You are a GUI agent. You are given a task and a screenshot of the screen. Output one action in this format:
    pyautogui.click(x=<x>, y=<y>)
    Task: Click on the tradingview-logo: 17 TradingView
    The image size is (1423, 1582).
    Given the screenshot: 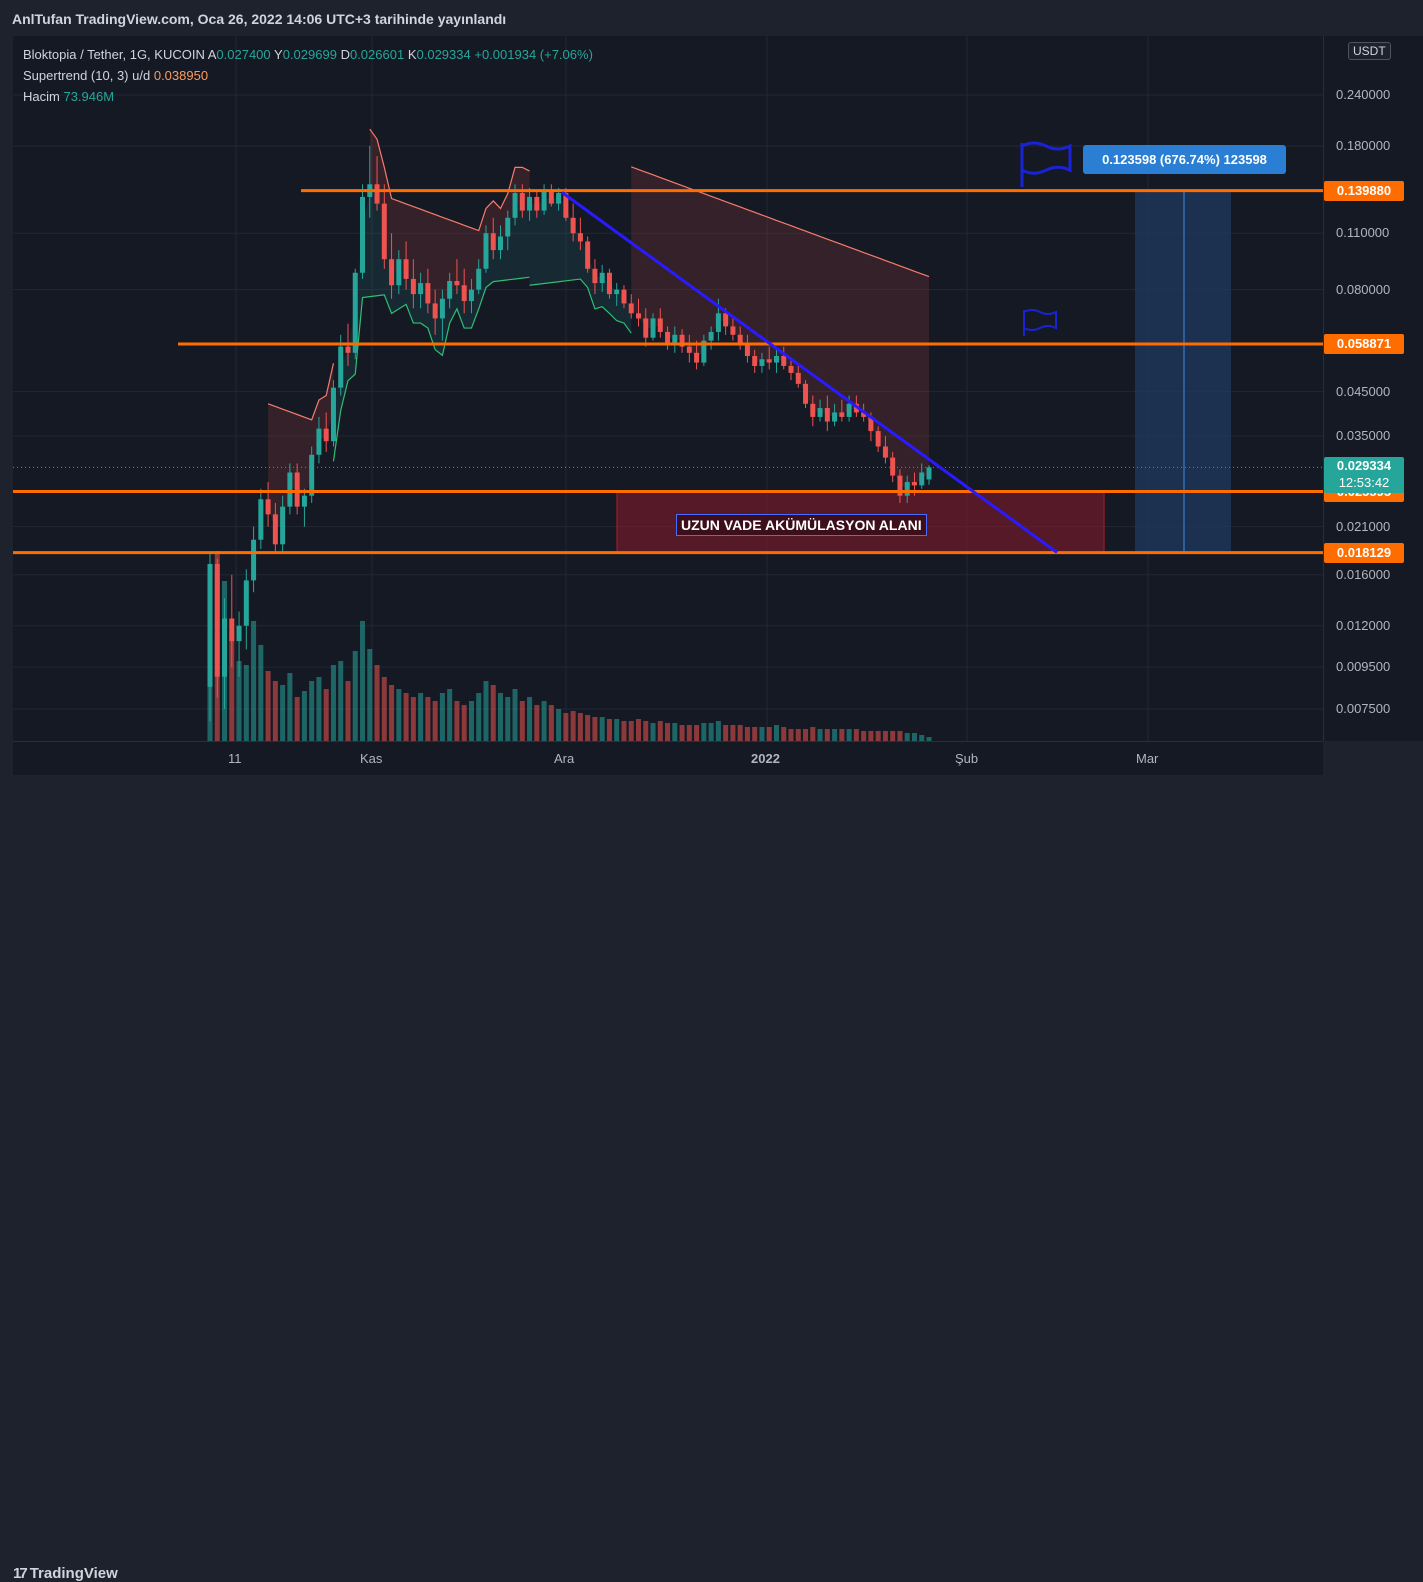 What is the action you would take?
    pyautogui.click(x=65, y=1573)
    